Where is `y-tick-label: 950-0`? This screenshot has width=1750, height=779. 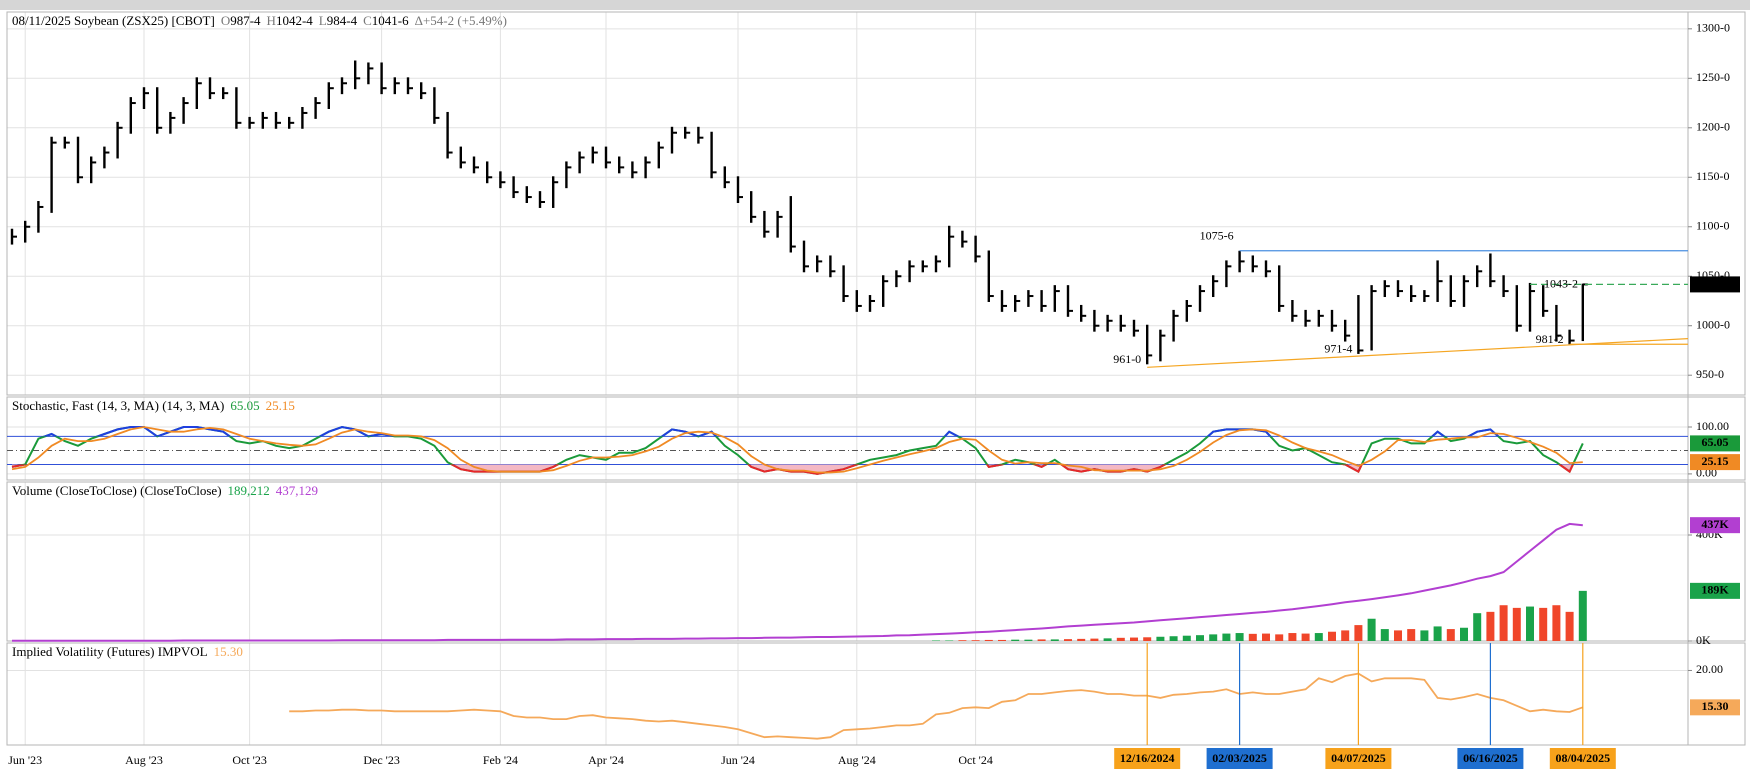
y-tick-label: 950-0 is located at coordinates (1710, 374).